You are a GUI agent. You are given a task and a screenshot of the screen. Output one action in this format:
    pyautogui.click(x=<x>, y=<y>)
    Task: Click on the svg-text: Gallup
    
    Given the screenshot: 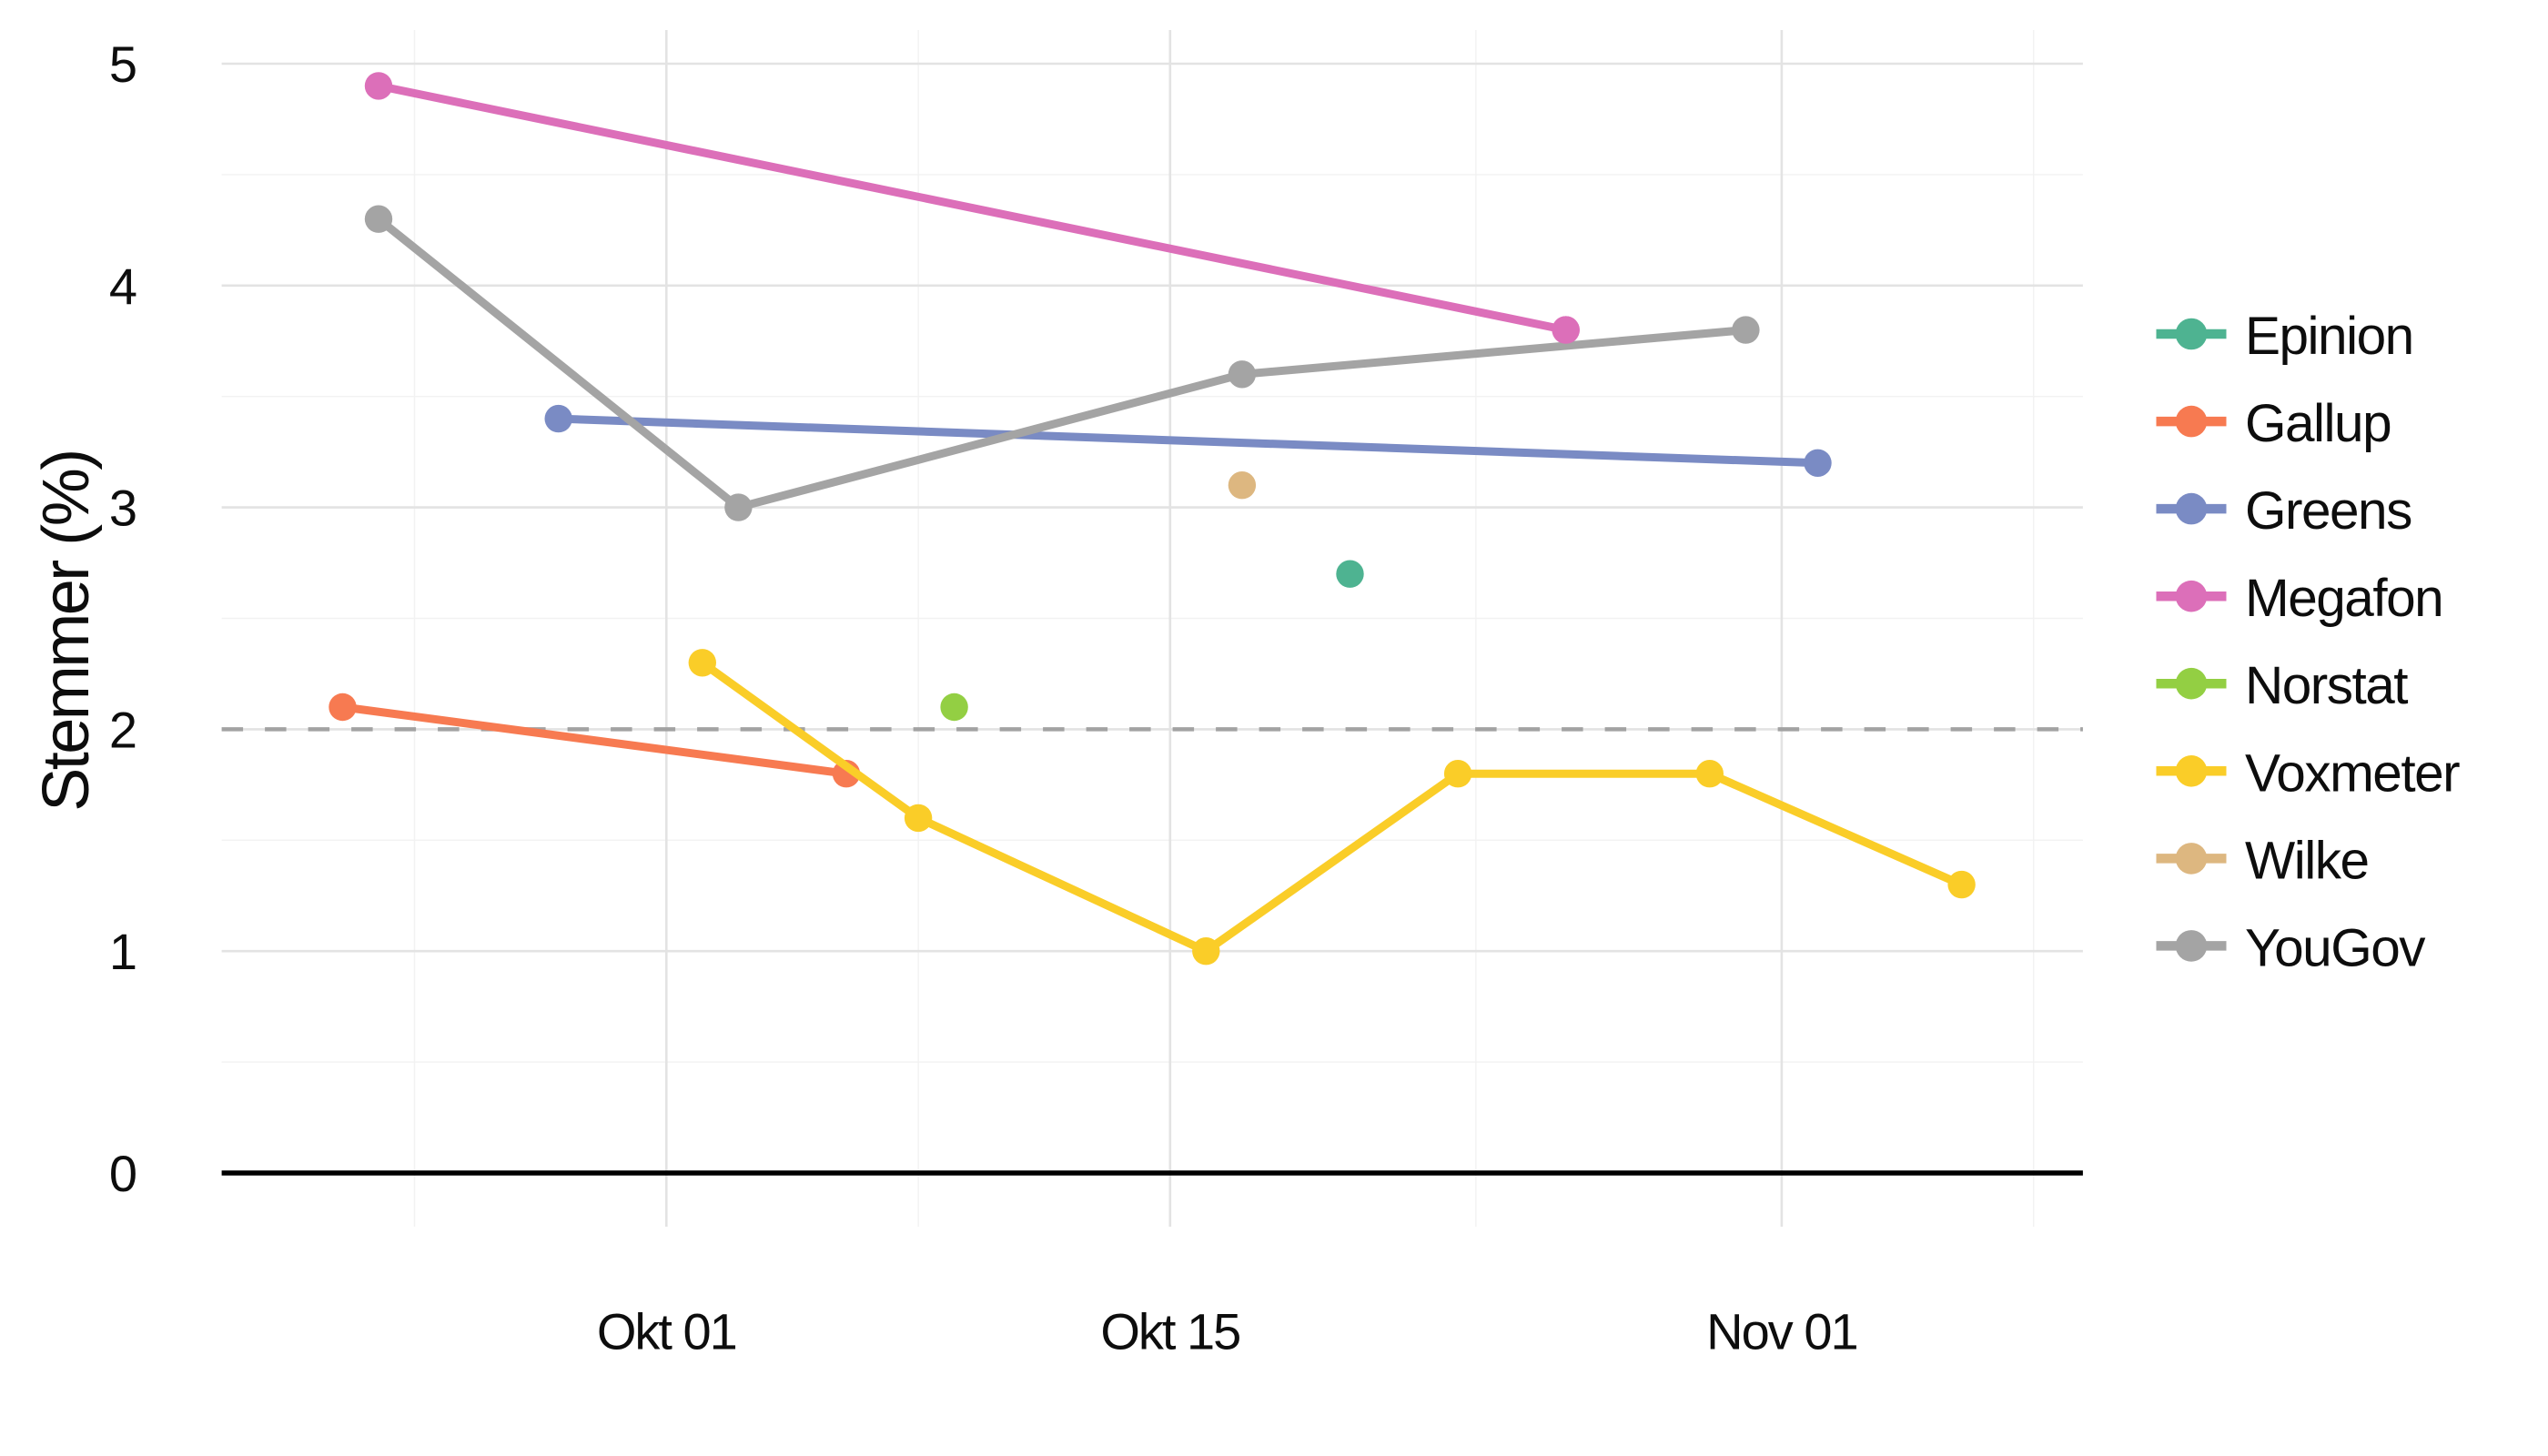 What is the action you would take?
    pyautogui.click(x=2318, y=424)
    